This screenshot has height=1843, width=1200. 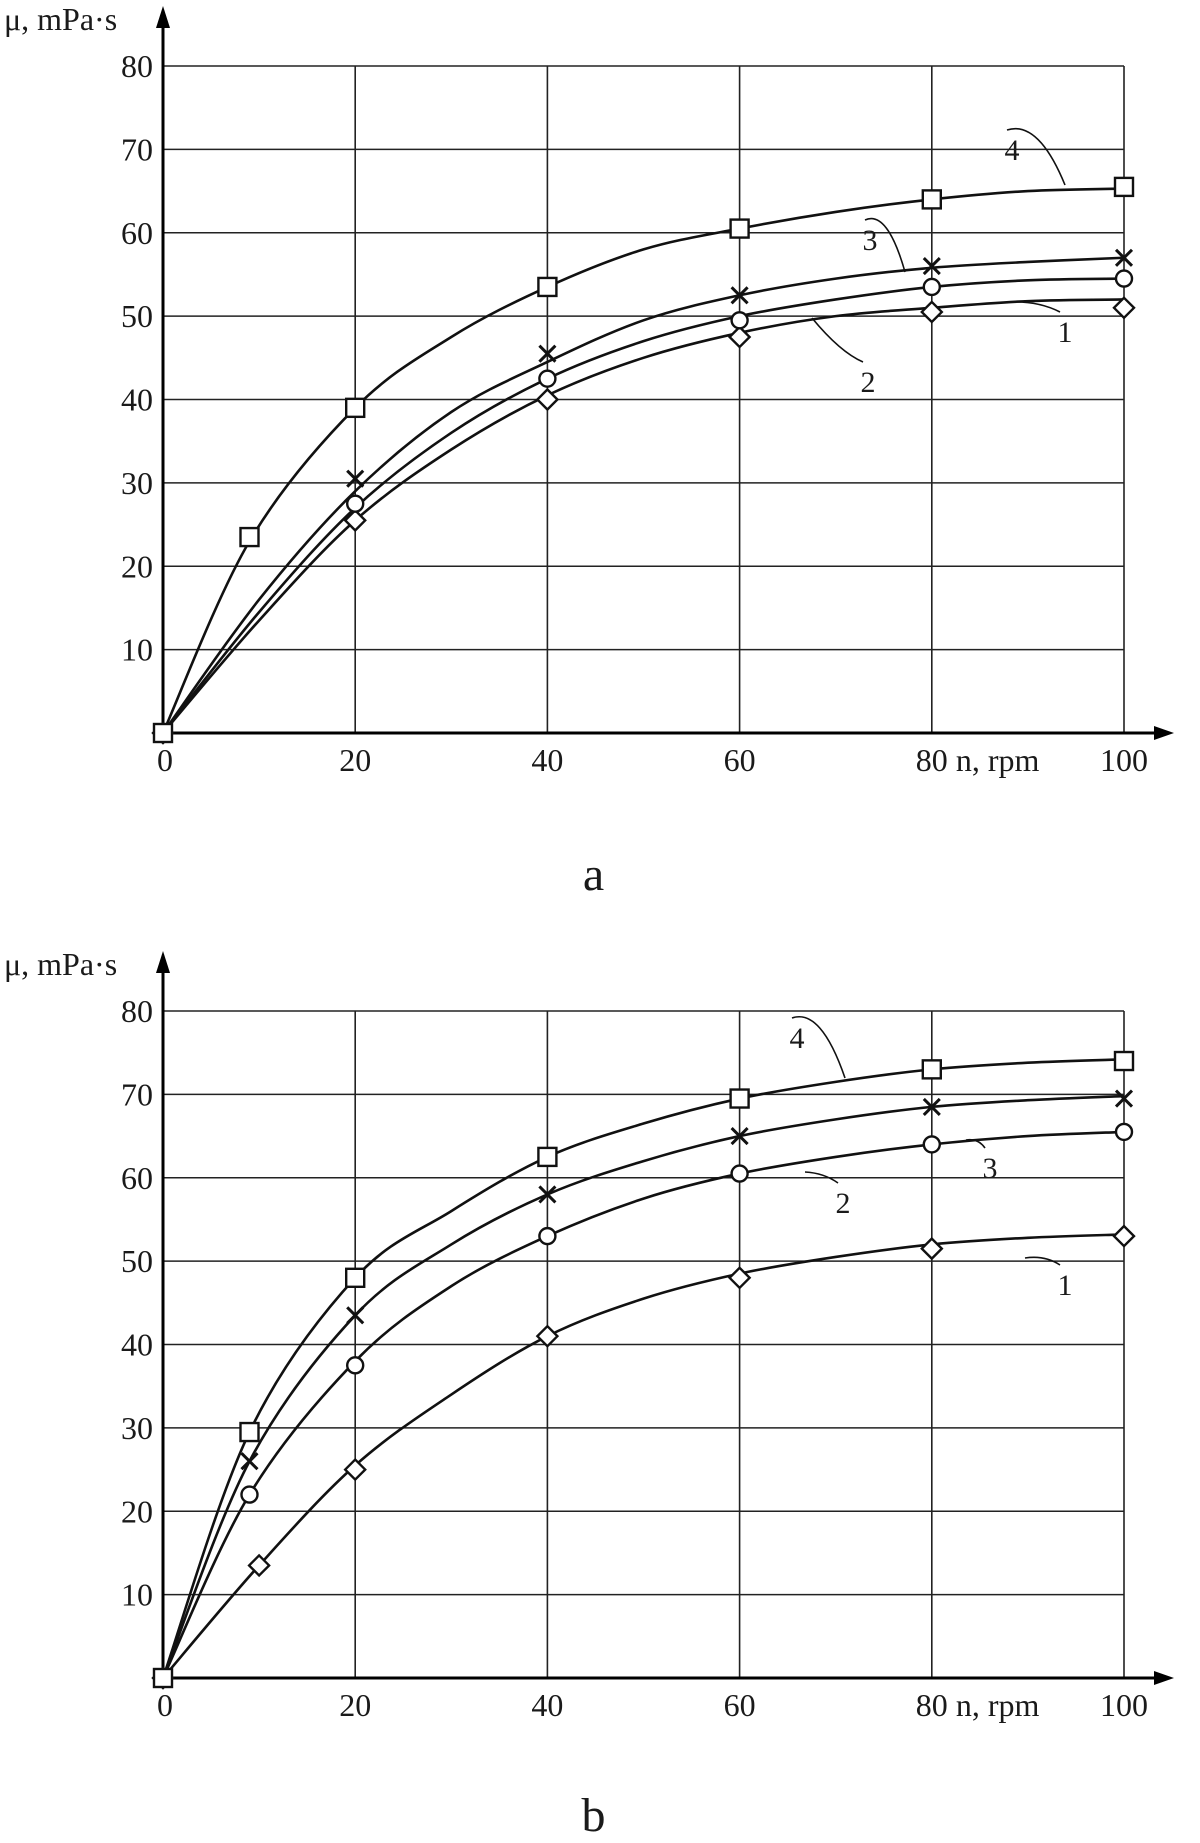 I want to click on panel-label: a, so click(x=593, y=874).